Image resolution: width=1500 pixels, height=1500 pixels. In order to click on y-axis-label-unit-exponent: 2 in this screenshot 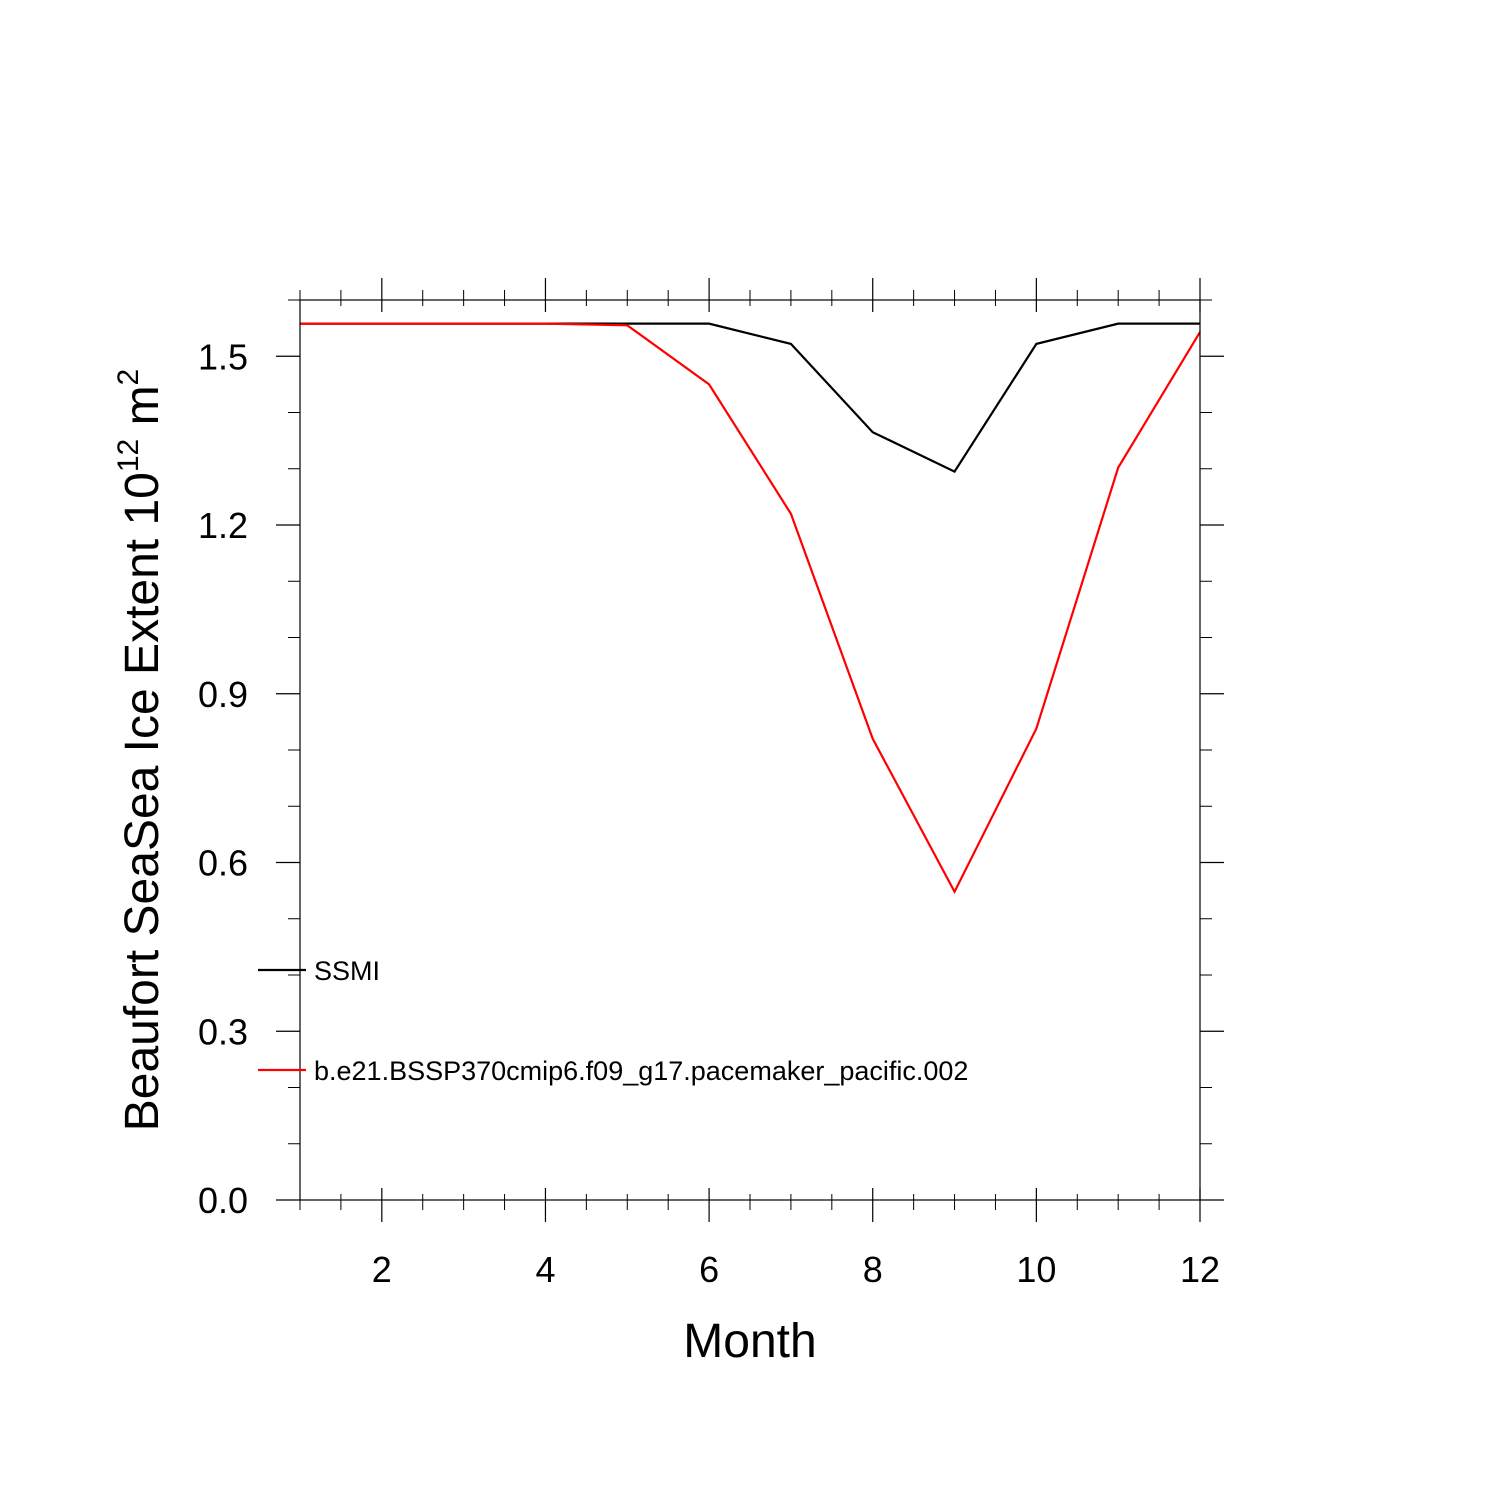, I will do `click(128, 377)`.